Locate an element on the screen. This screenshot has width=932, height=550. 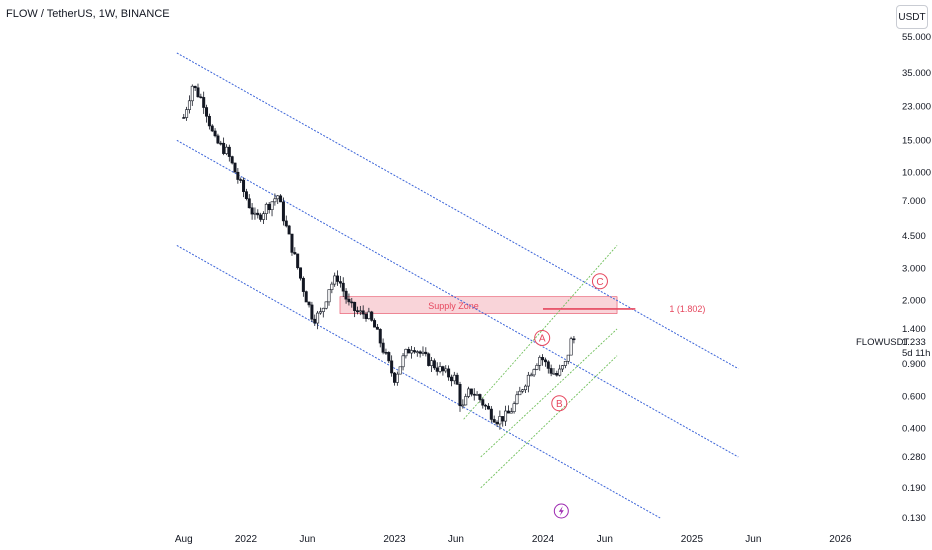
wave-c-marker is located at coordinates (599, 281).